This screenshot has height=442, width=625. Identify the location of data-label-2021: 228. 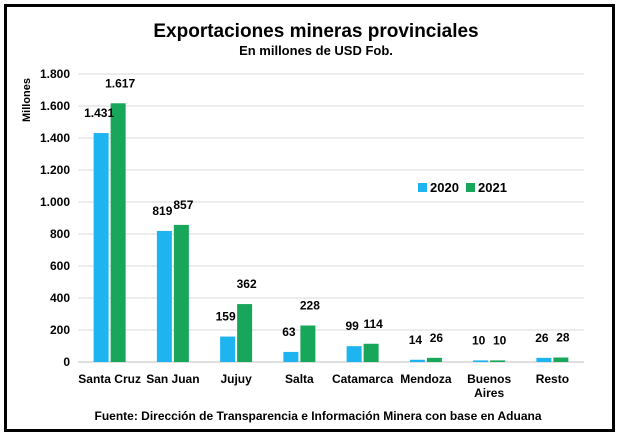
(310, 306).